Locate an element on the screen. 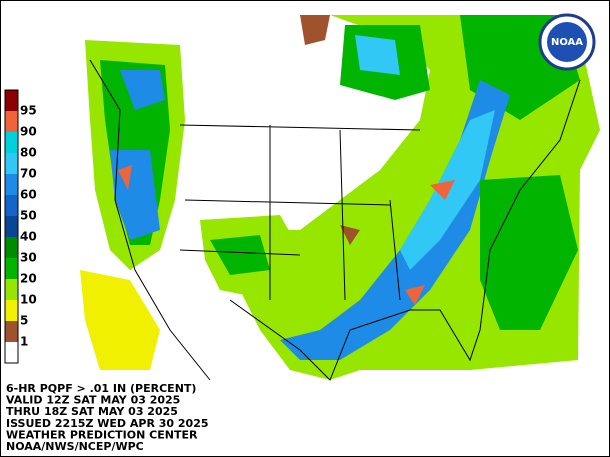  legend-label: 95 is located at coordinates (28, 111).